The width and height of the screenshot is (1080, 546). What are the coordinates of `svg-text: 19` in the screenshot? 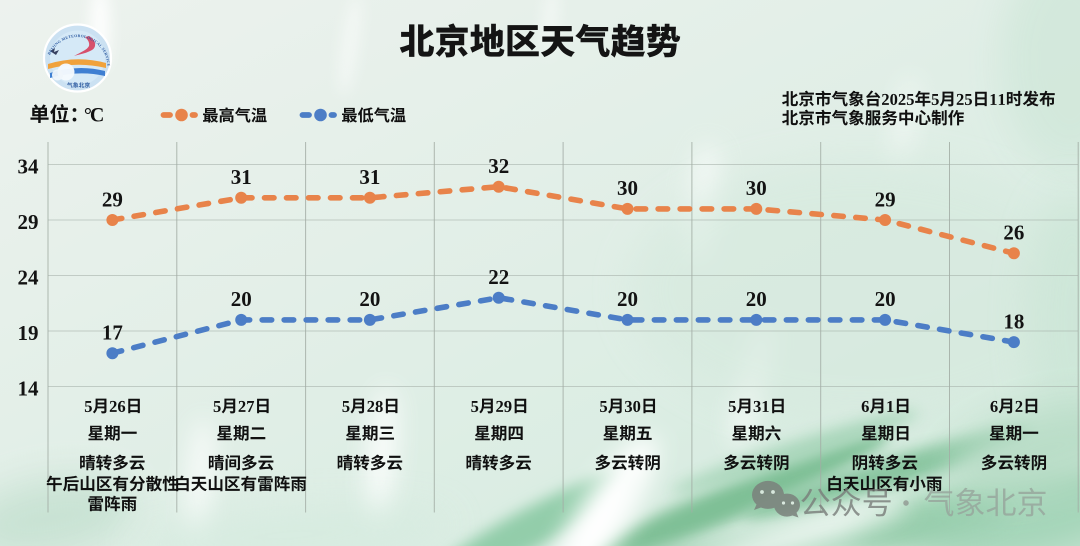 It's located at (28, 333).